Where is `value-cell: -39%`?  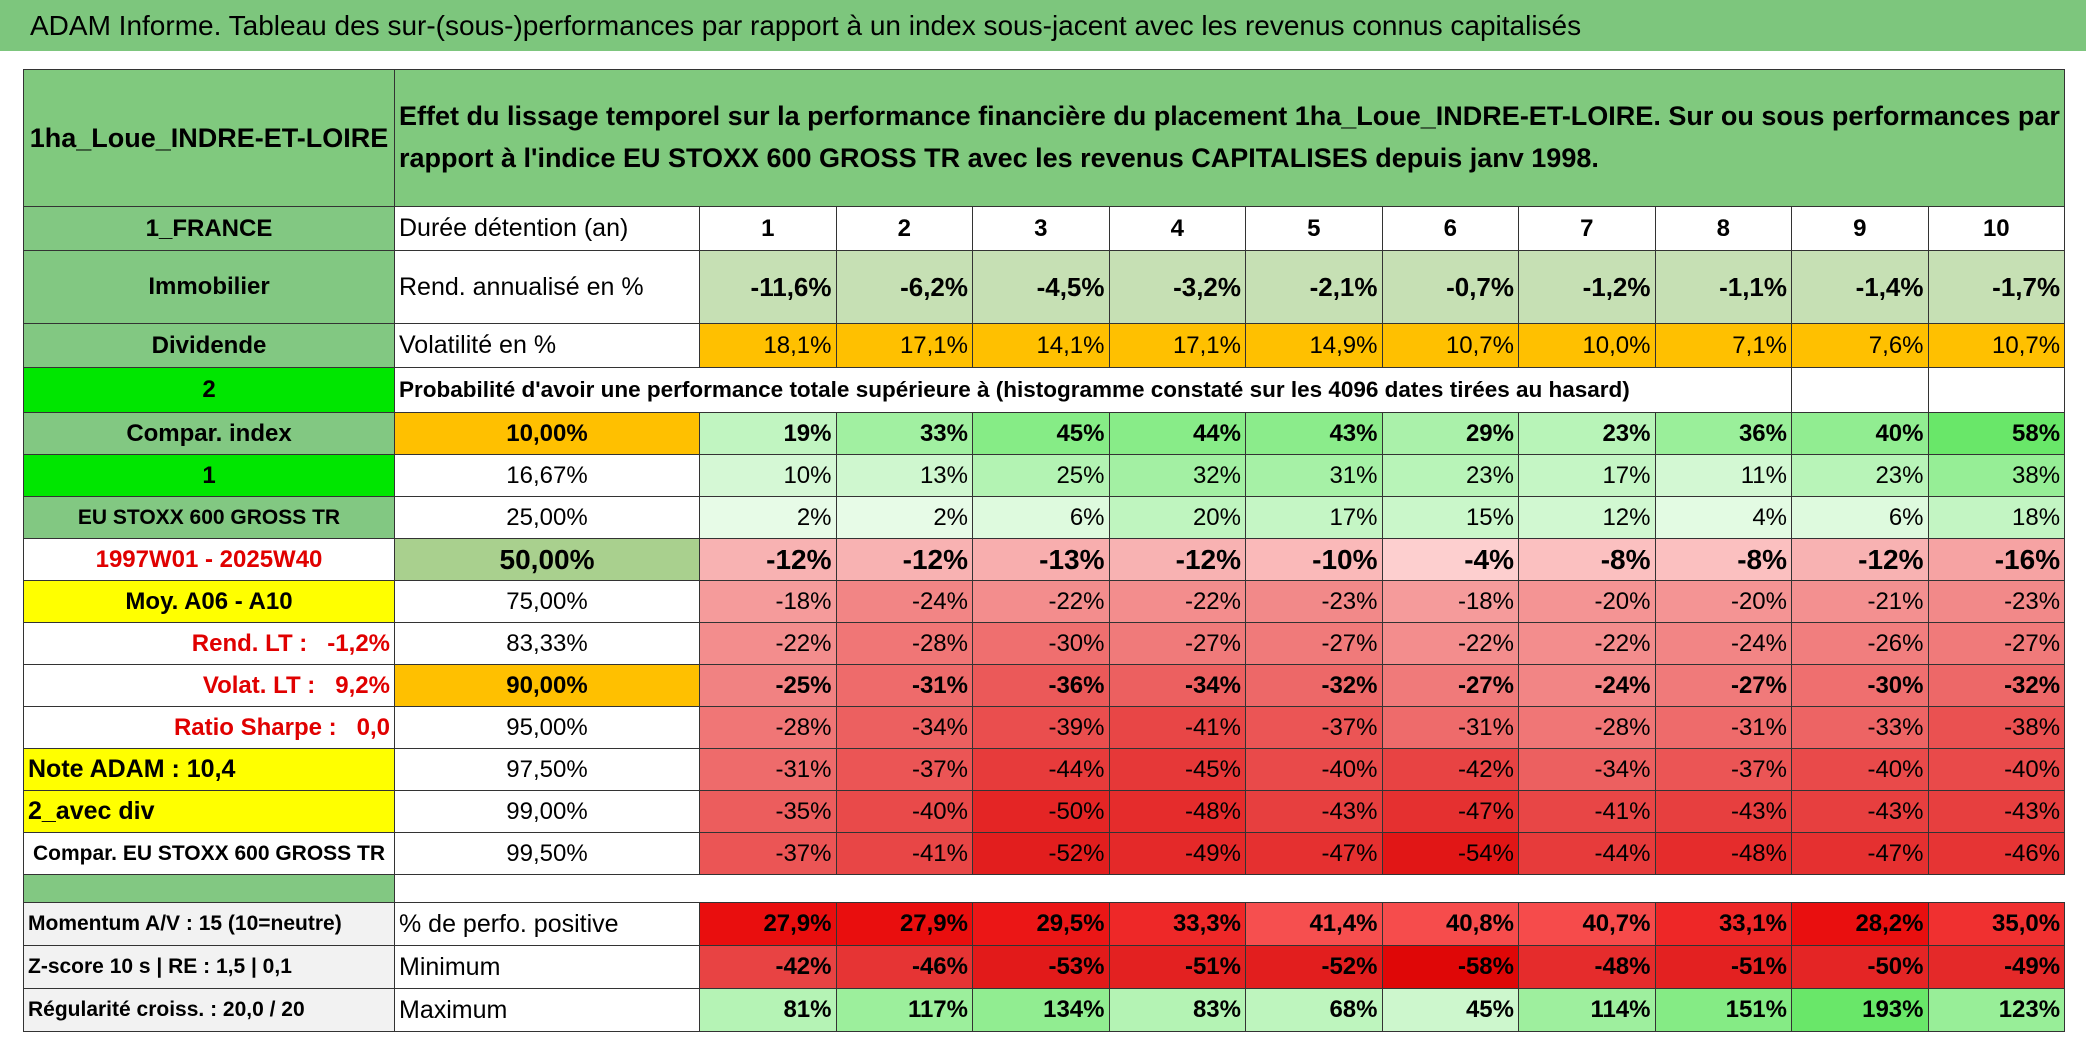
value-cell: -39% is located at coordinates (1041, 727).